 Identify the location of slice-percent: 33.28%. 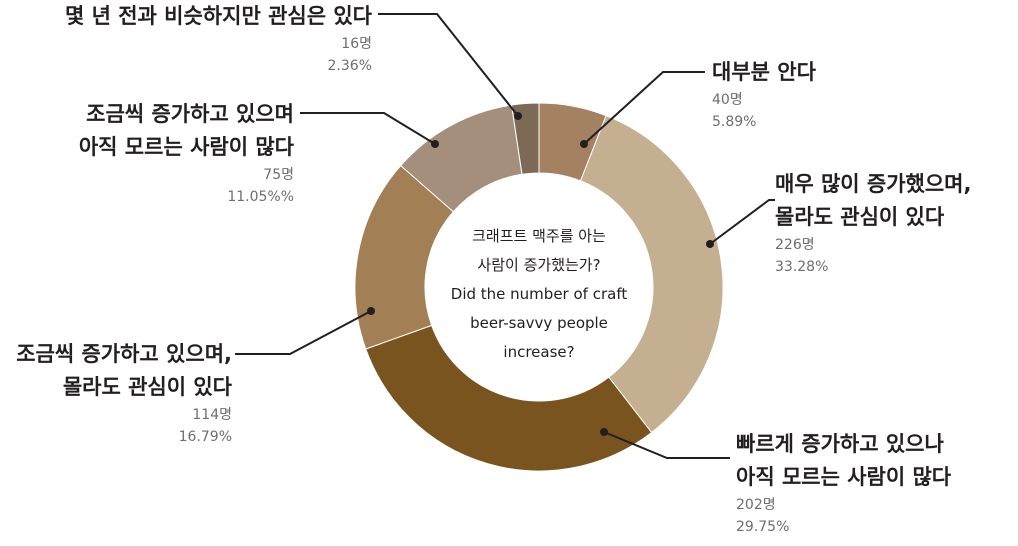
(802, 267).